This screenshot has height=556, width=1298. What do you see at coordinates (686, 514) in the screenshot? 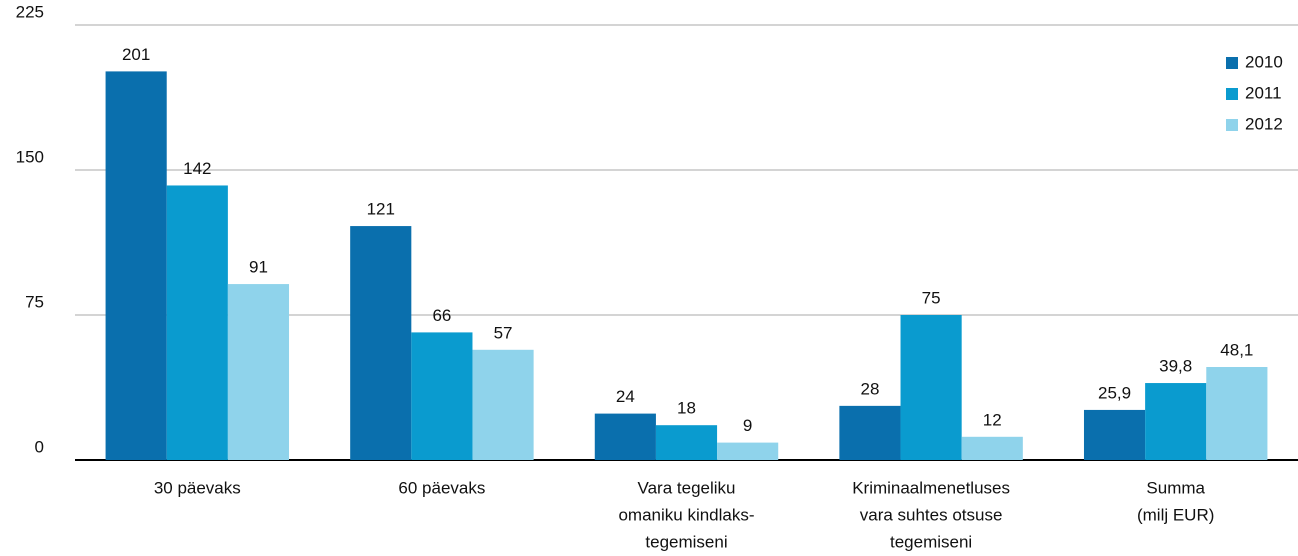
I see `x-tick-label: omaniku kindlaks-` at bounding box center [686, 514].